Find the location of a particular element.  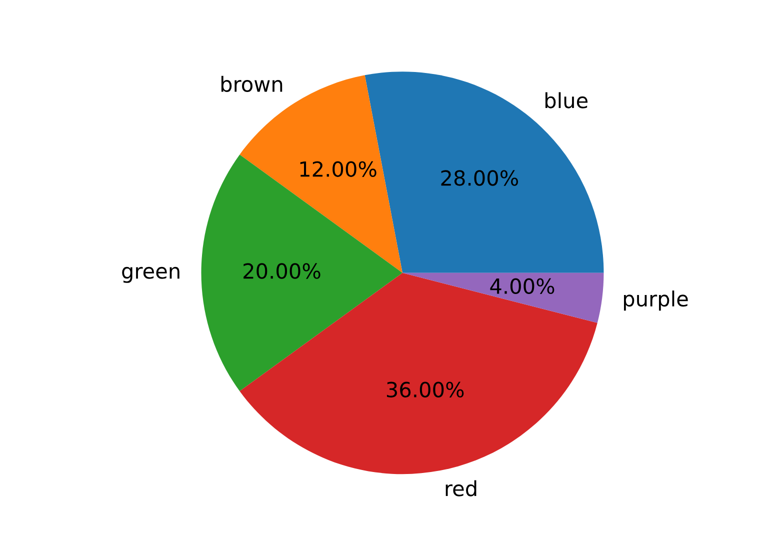

slice-label: green is located at coordinates (151, 274).